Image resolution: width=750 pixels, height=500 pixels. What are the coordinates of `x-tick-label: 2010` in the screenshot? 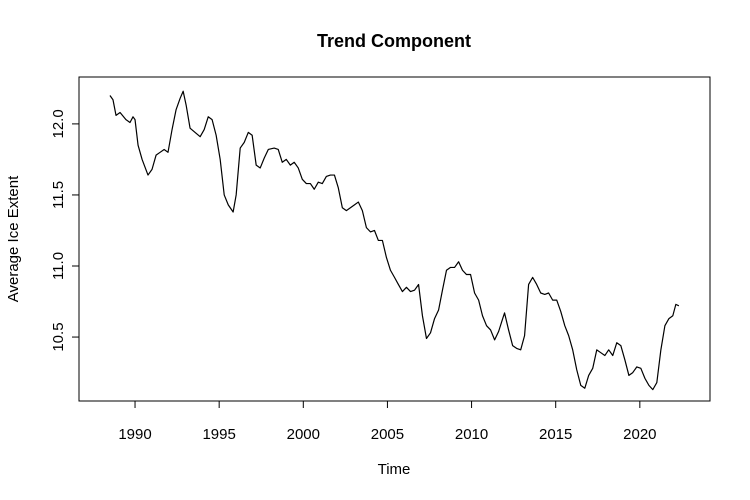 It's located at (471, 434).